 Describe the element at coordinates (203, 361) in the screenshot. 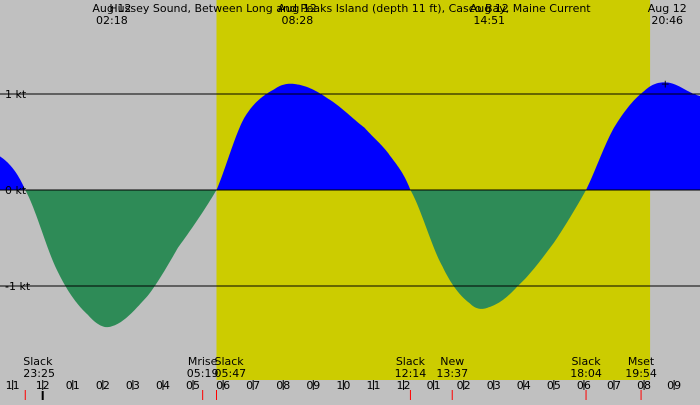

I see `bottom-event-label: Mrise` at that location.